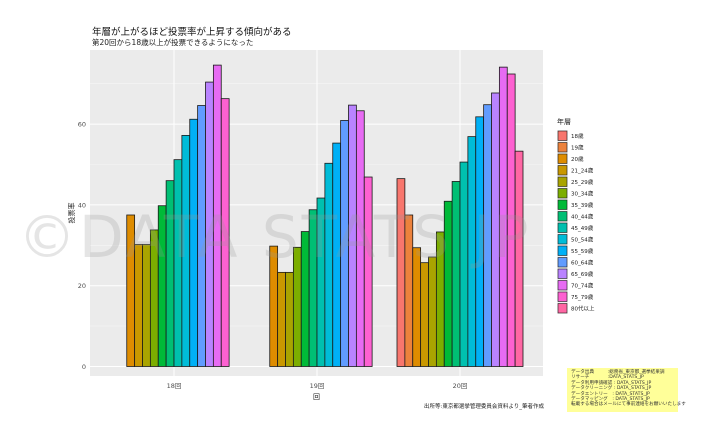  I want to click on legend-label: 55_59歳, so click(582, 251).